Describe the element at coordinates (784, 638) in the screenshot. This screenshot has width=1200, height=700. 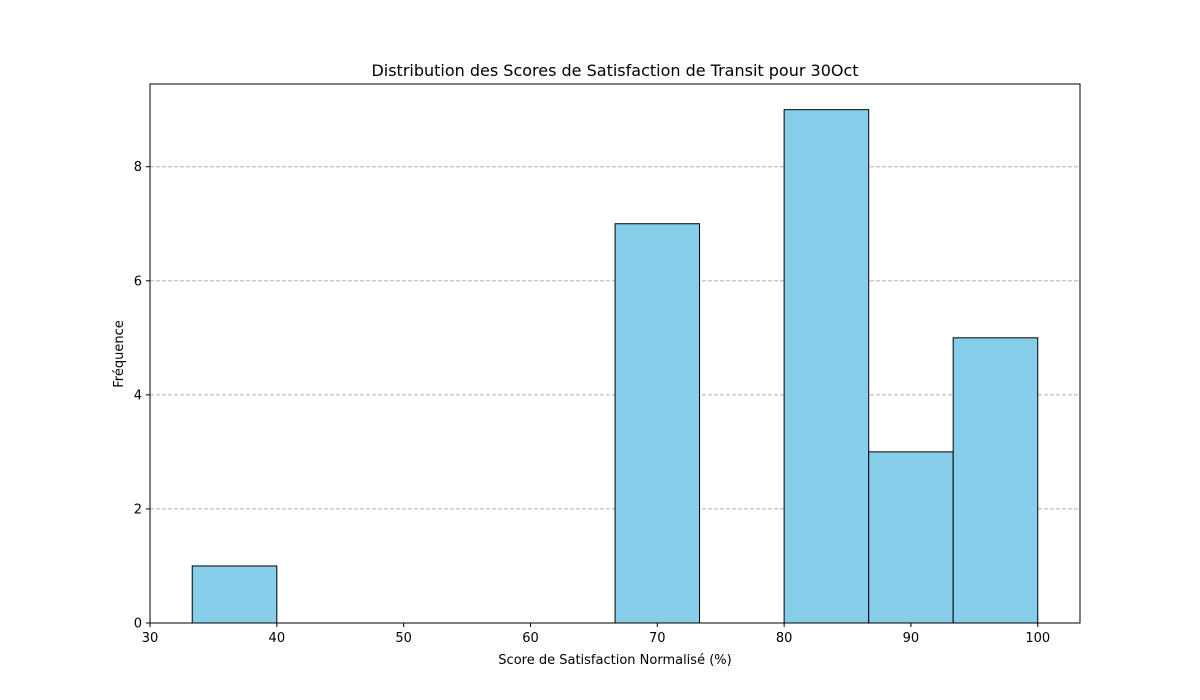
I see `x-tick-label-5: 80` at that location.